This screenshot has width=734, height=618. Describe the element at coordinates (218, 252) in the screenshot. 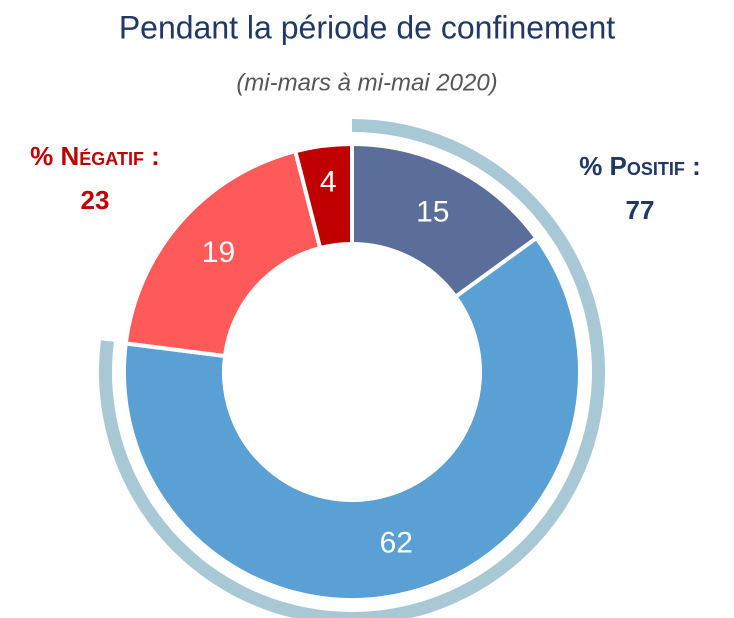

I see `data-label: 19` at that location.